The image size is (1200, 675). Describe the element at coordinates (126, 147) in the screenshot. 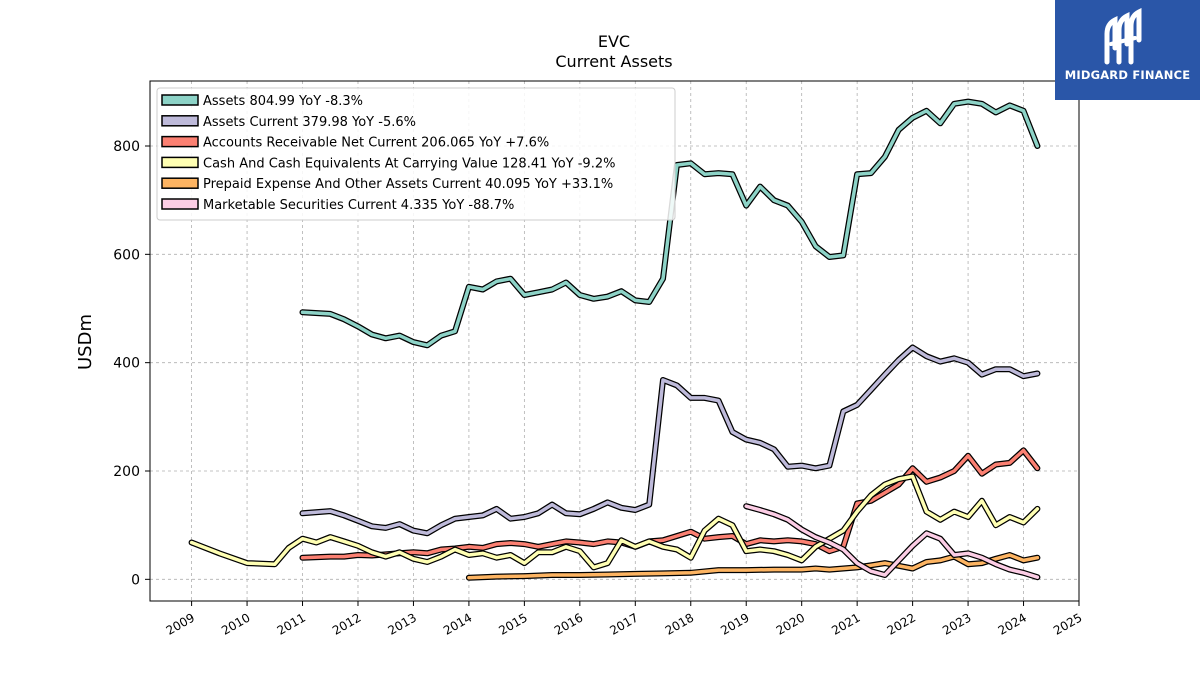

I see `y-tick-label: 800` at that location.